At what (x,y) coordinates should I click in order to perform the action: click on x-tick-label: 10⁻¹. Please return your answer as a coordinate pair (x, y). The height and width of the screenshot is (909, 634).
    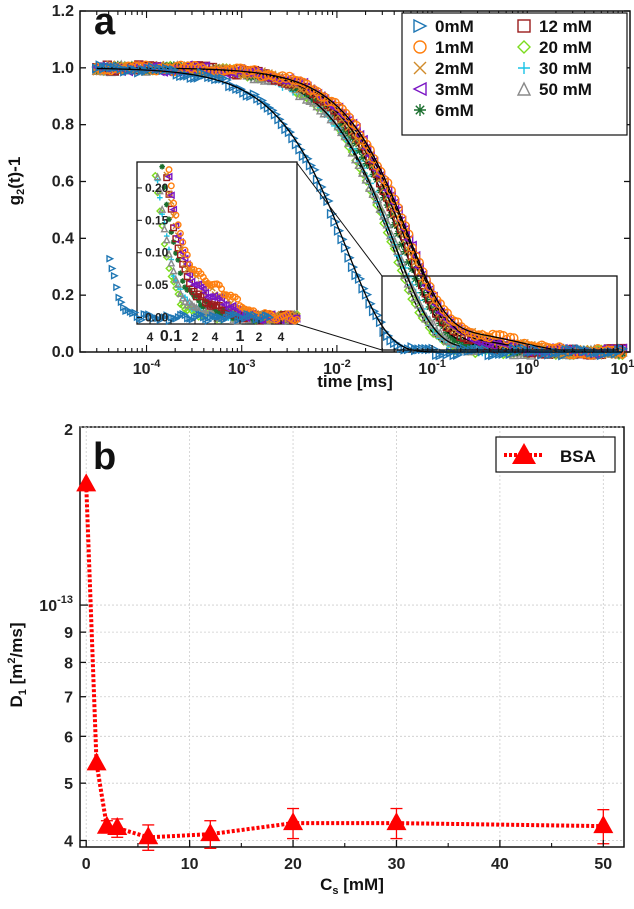
    Looking at the image, I should click on (432, 368).